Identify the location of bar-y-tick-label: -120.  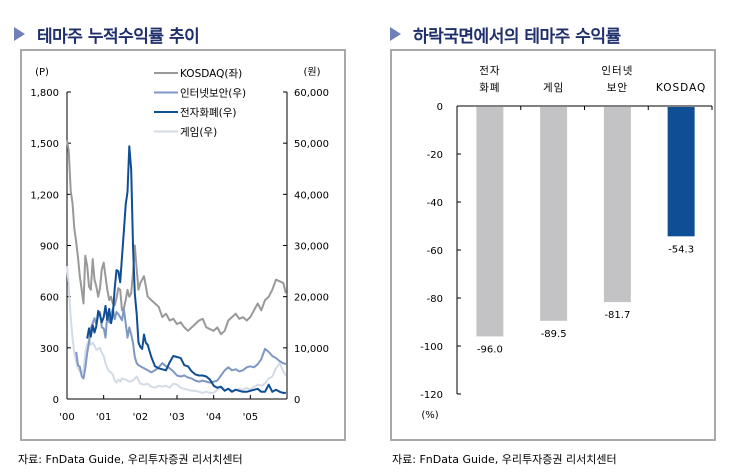
(431, 395).